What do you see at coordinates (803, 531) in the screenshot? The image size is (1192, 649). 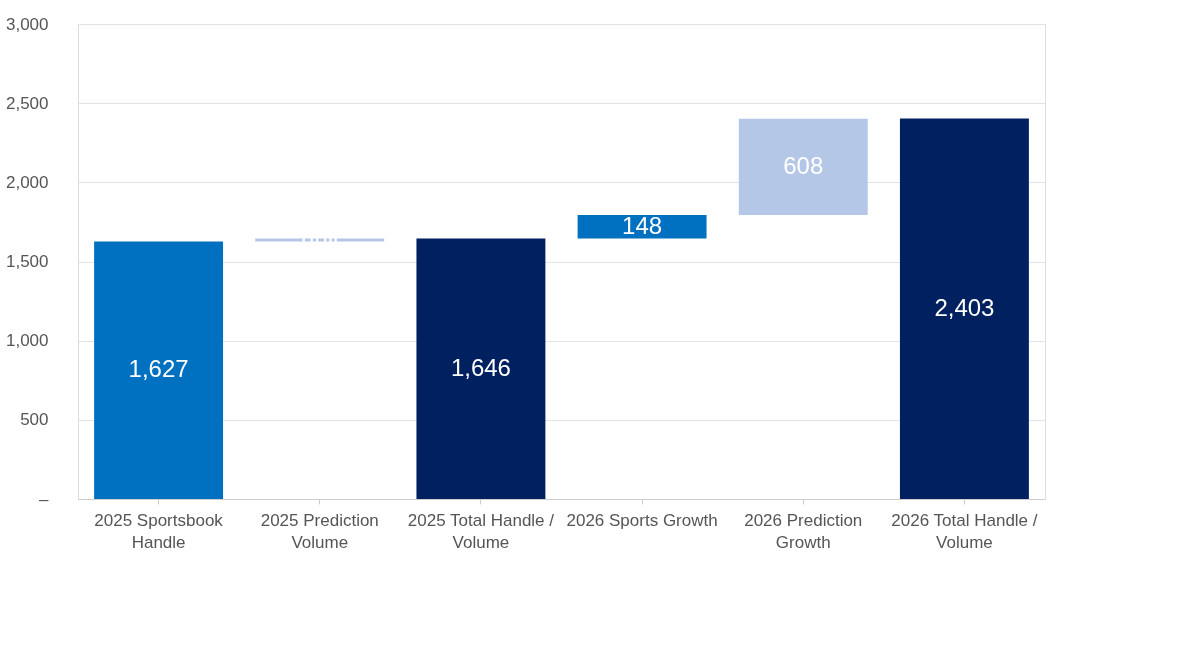 I see `x-tick-label: 2026 Prediction Growth` at bounding box center [803, 531].